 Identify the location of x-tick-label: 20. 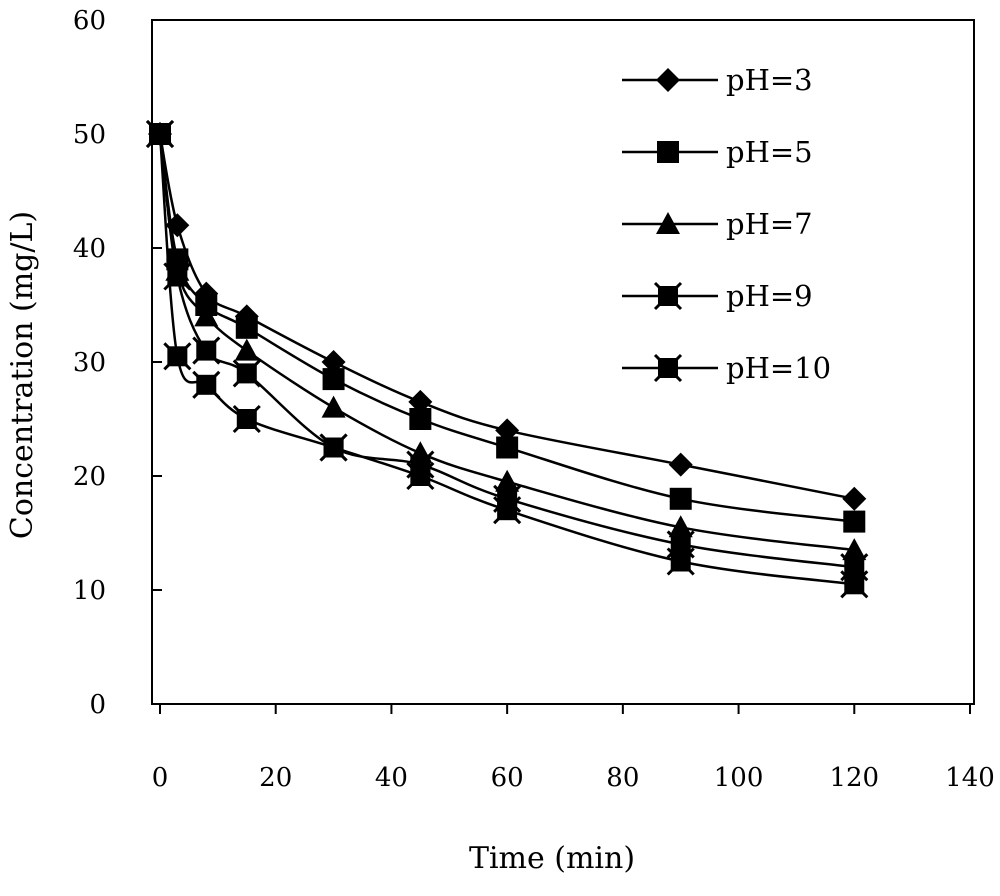
(275, 778).